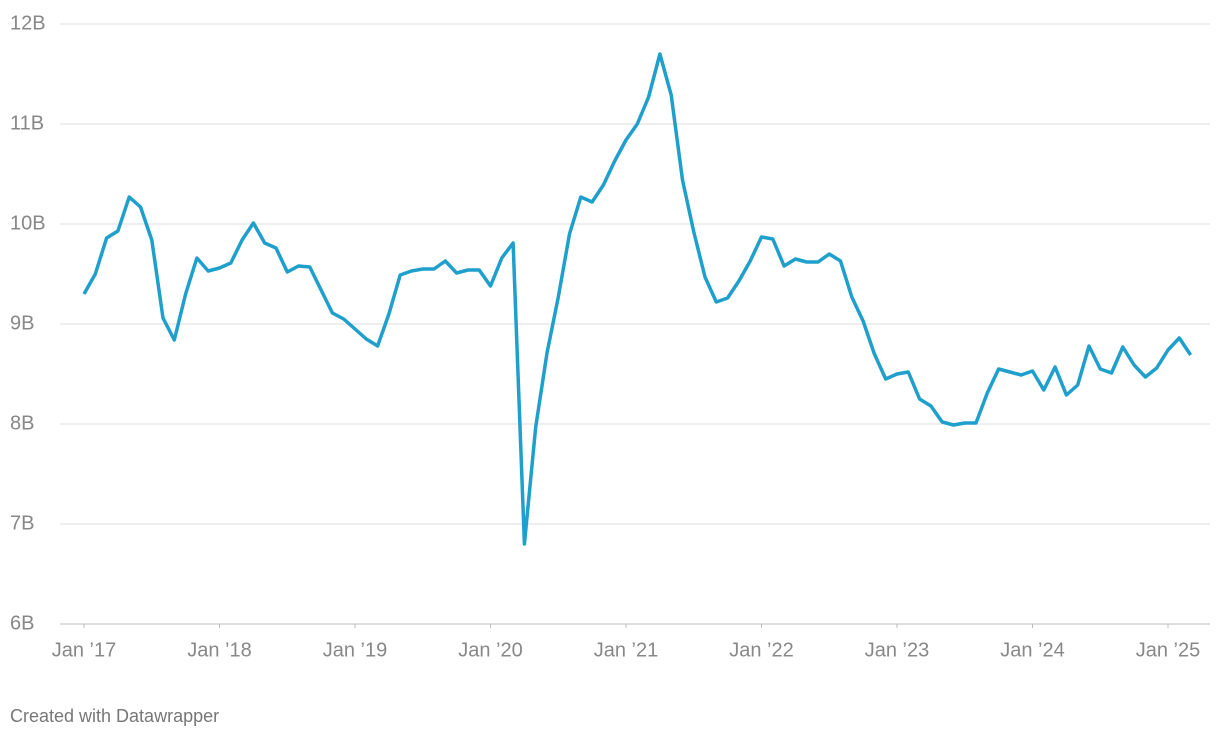 This screenshot has width=1220, height=740. What do you see at coordinates (84, 650) in the screenshot?
I see `x-tick-label: Jan ’17` at bounding box center [84, 650].